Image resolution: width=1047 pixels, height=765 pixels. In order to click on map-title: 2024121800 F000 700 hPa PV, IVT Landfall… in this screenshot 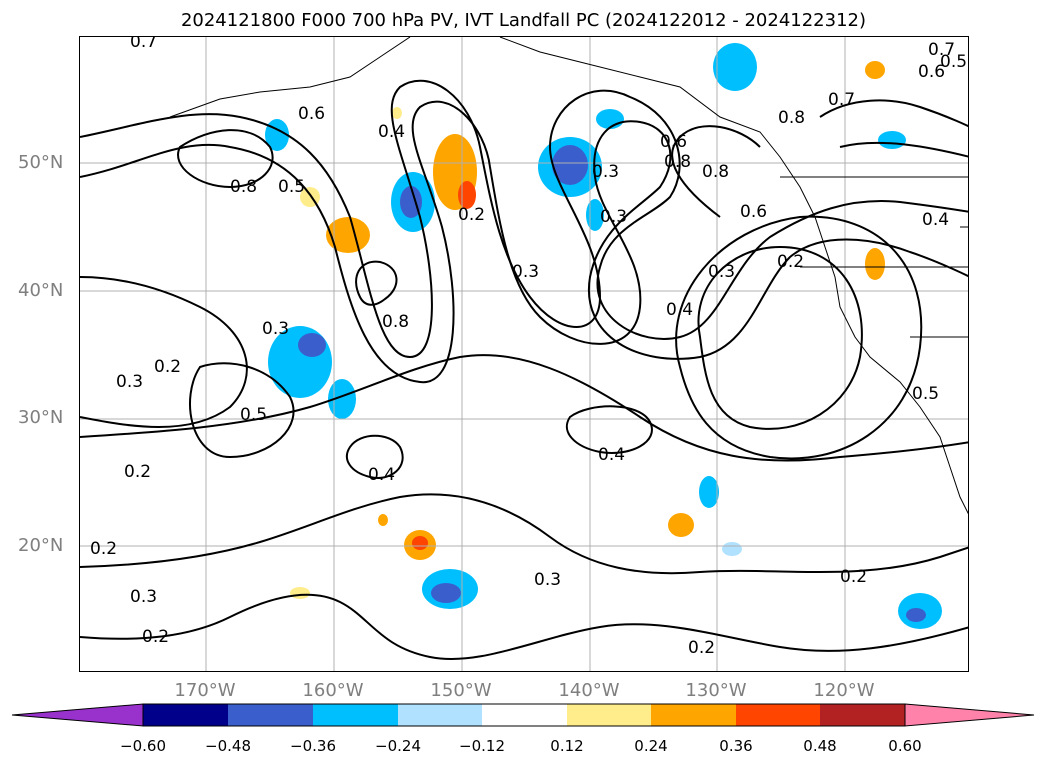, I will do `click(523, 20)`.